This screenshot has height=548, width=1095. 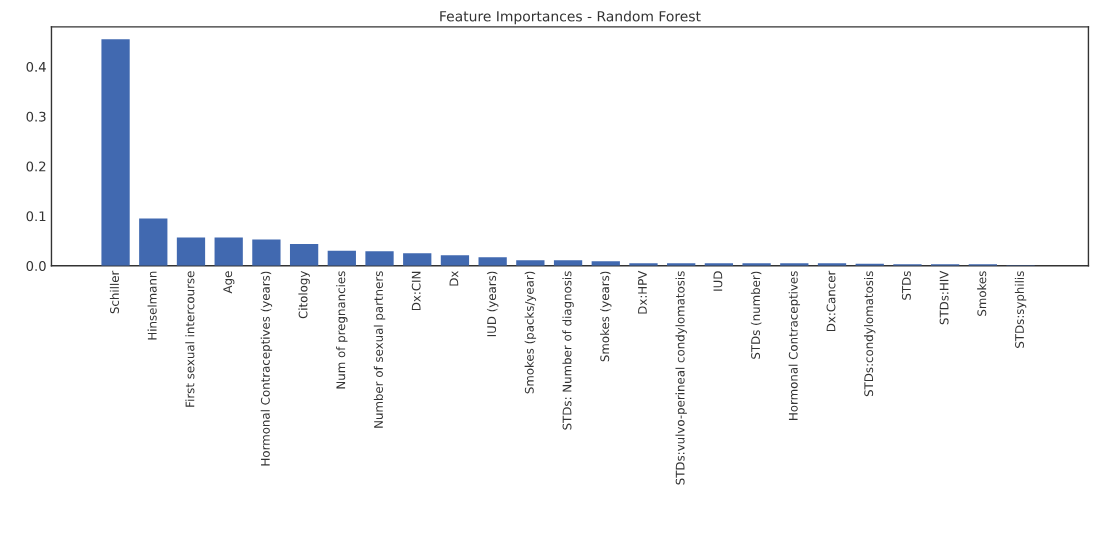 What do you see at coordinates (36, 66) in the screenshot?
I see `y-tick-label: 0.4` at bounding box center [36, 66].